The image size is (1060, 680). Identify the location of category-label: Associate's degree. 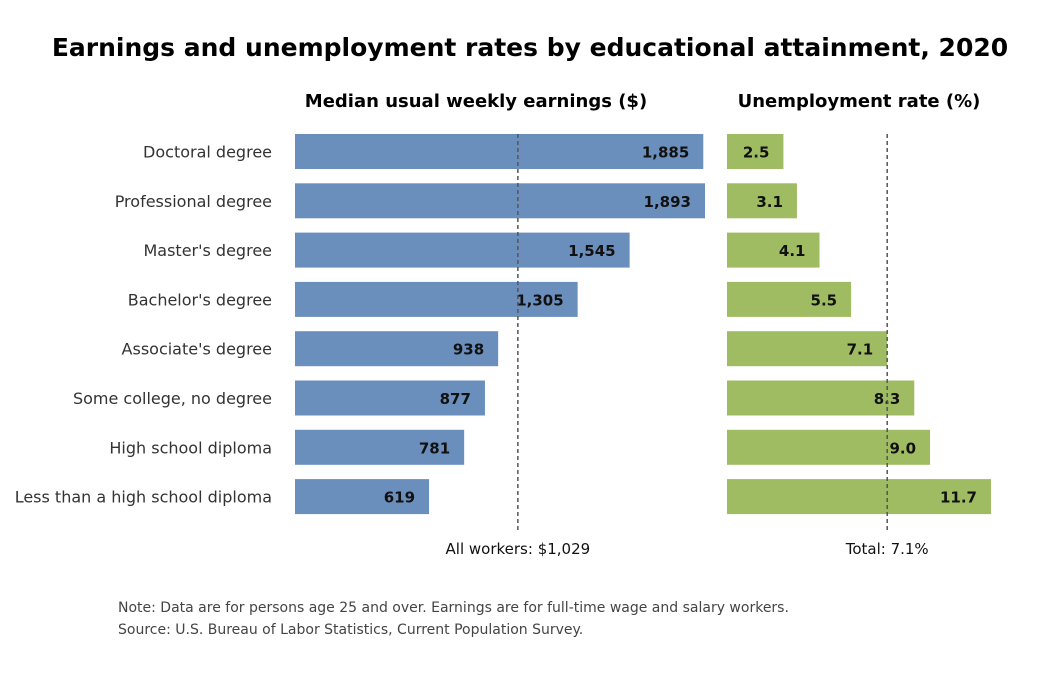
(197, 349).